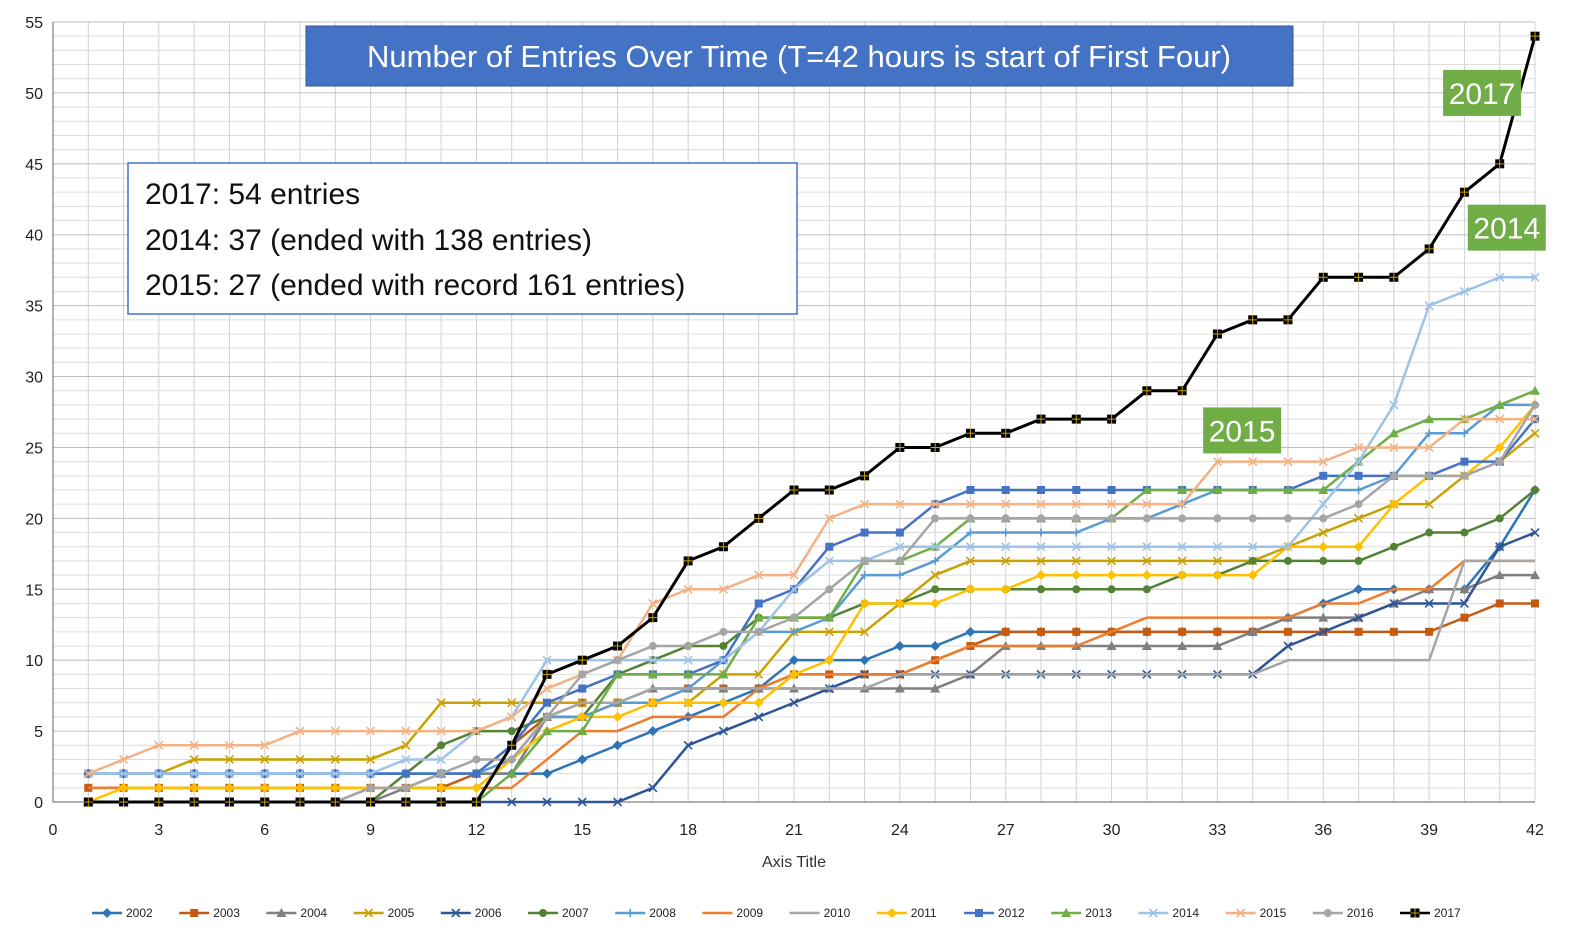  I want to click on y-tick-label: 0, so click(38, 803).